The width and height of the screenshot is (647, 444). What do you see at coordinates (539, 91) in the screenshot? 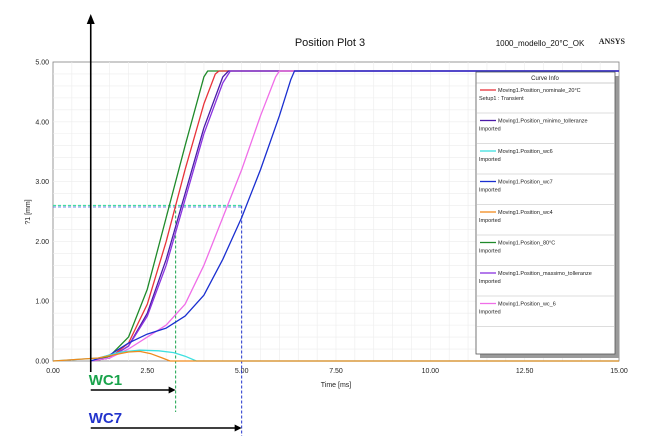
I see `legend-entry-name: Moving1.Position_nominale_20°C` at bounding box center [539, 91].